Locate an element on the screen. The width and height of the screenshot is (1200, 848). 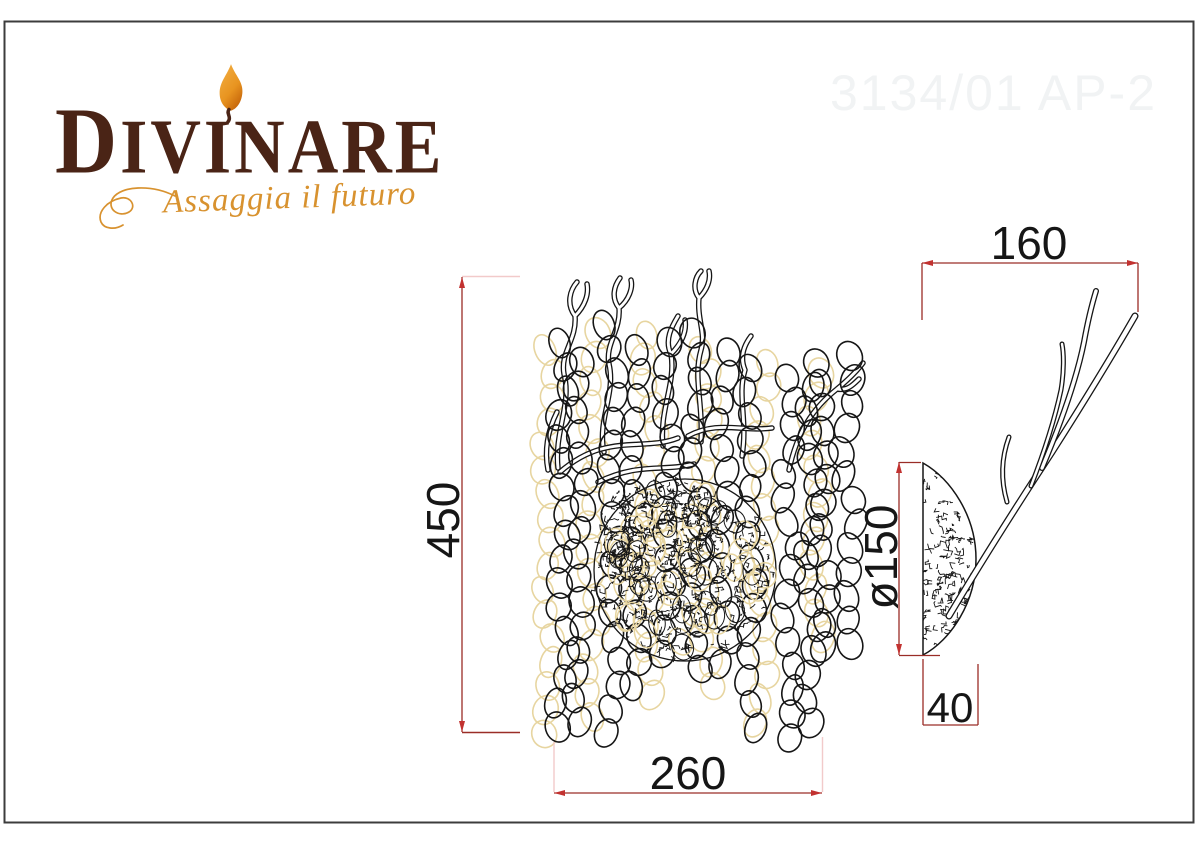
dimension-side-depth: 40 is located at coordinates (950, 695).